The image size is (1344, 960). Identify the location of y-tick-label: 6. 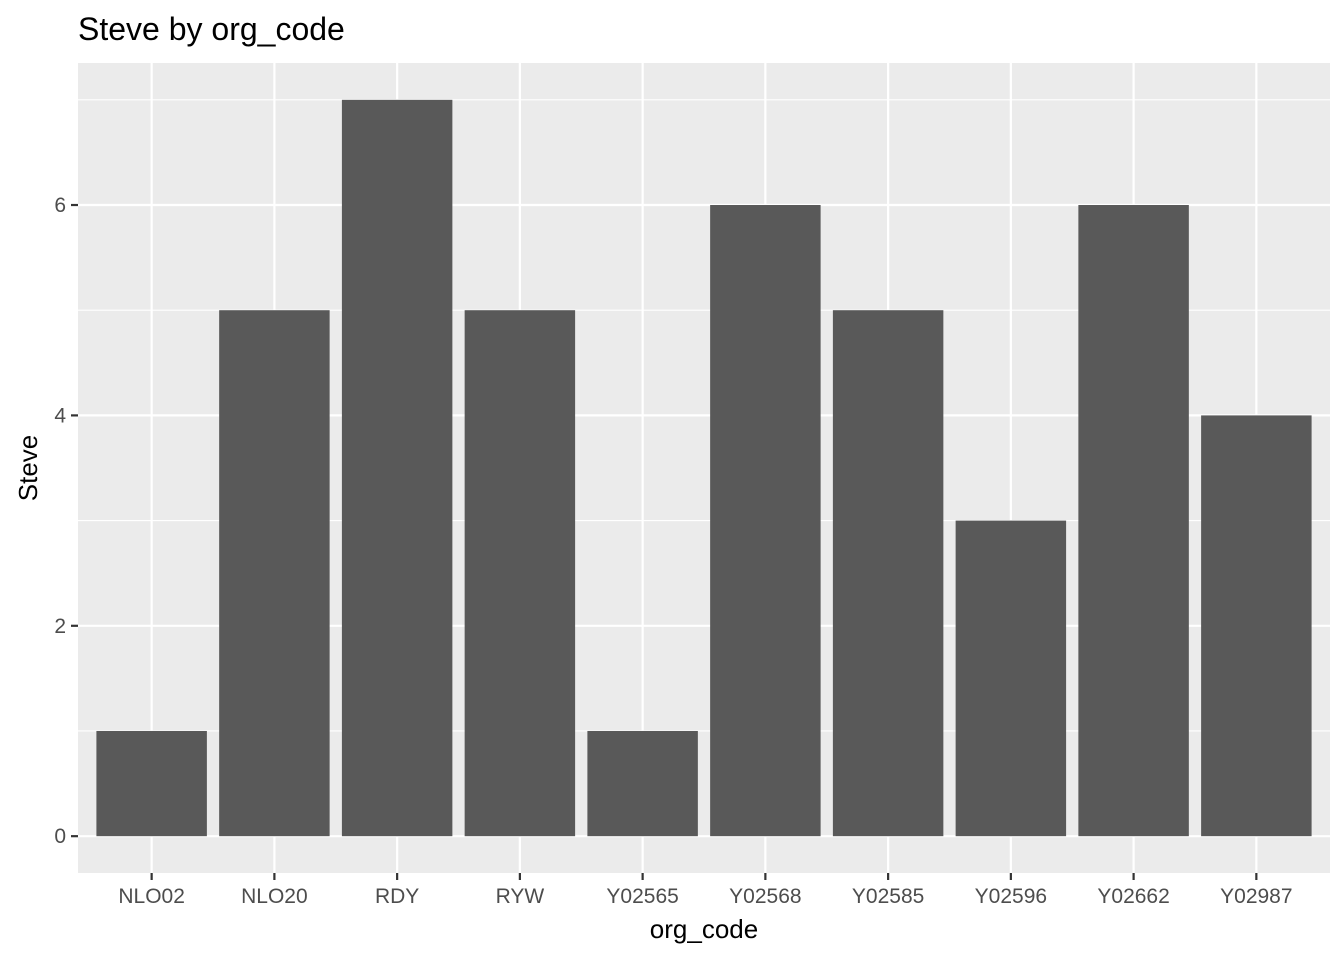
(60, 205).